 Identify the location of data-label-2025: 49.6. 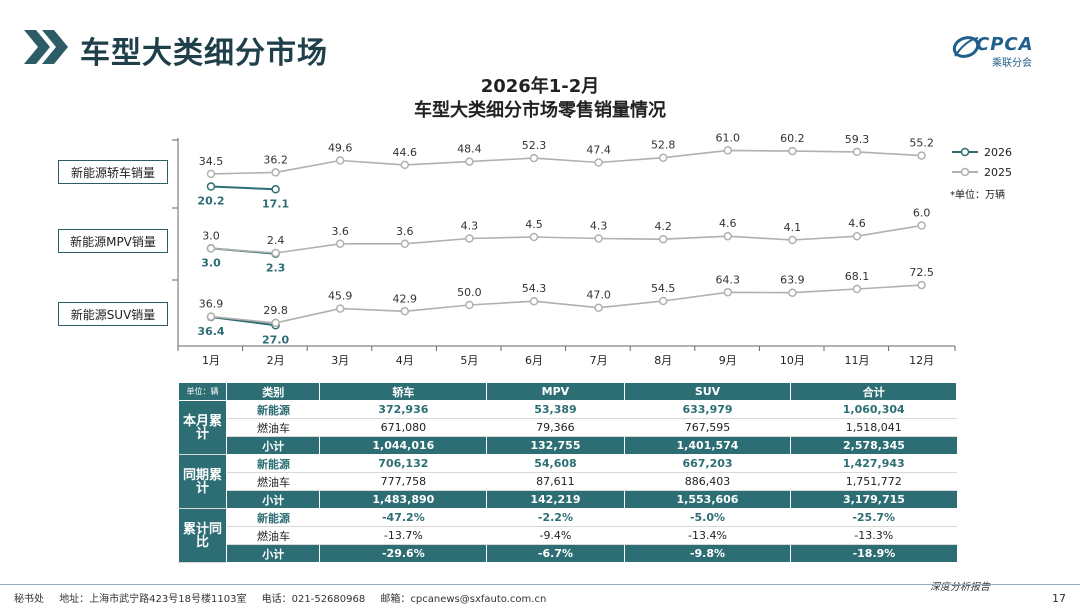
(340, 148).